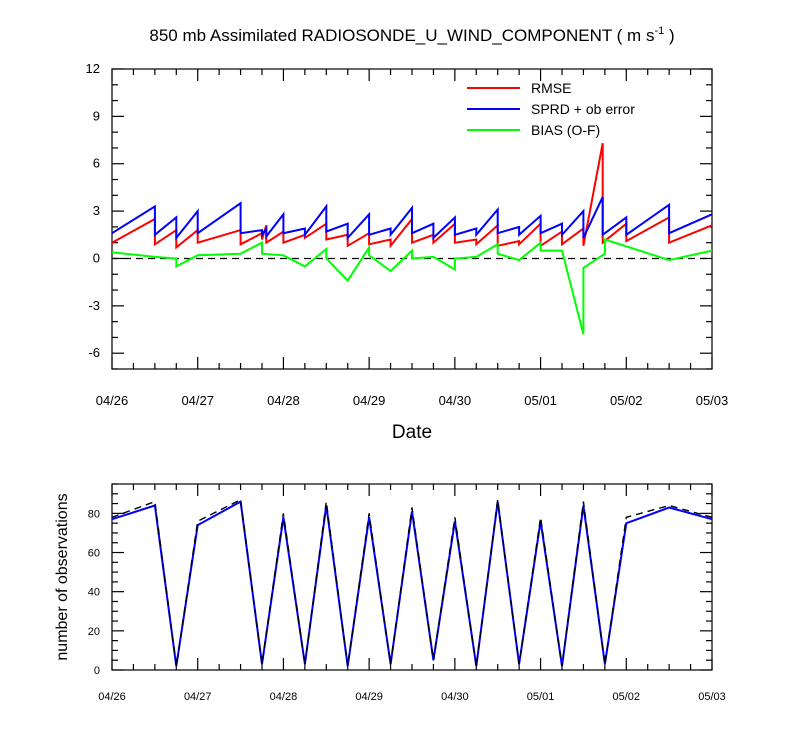  Describe the element at coordinates (96, 115) in the screenshot. I see `y-tick-label: 9` at that location.